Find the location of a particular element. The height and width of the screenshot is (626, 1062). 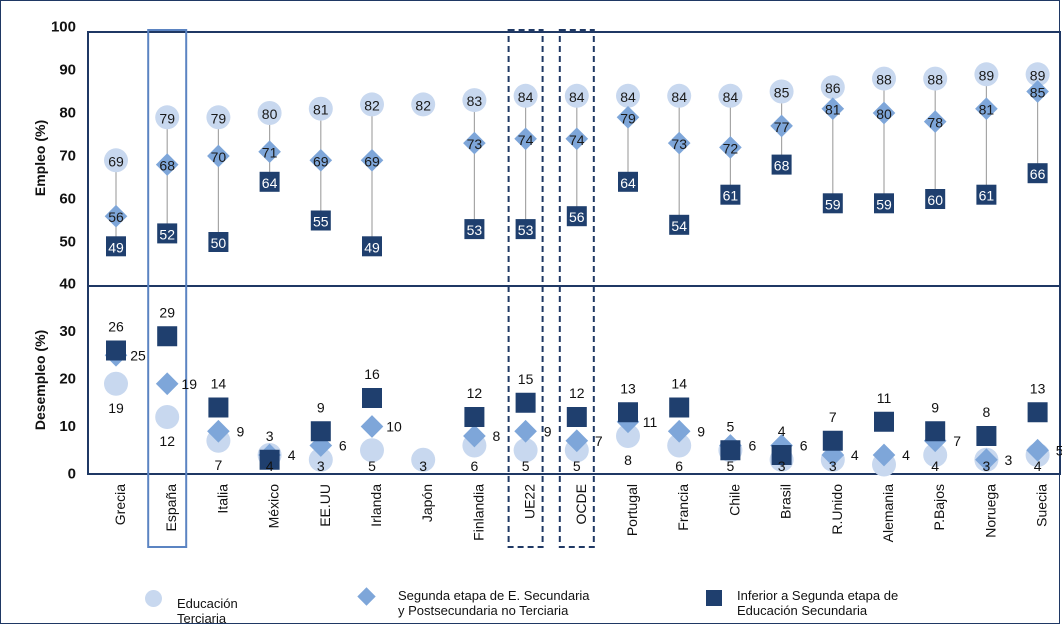

employment-inferior-label: 55 is located at coordinates (321, 222).